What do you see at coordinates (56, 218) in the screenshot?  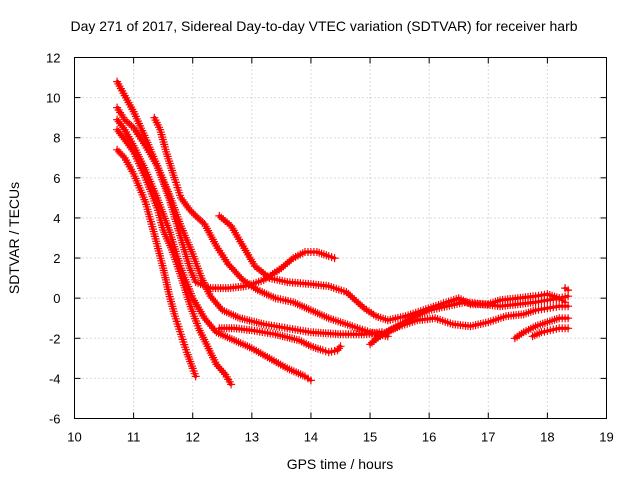 I see `y-tick-label: 4` at bounding box center [56, 218].